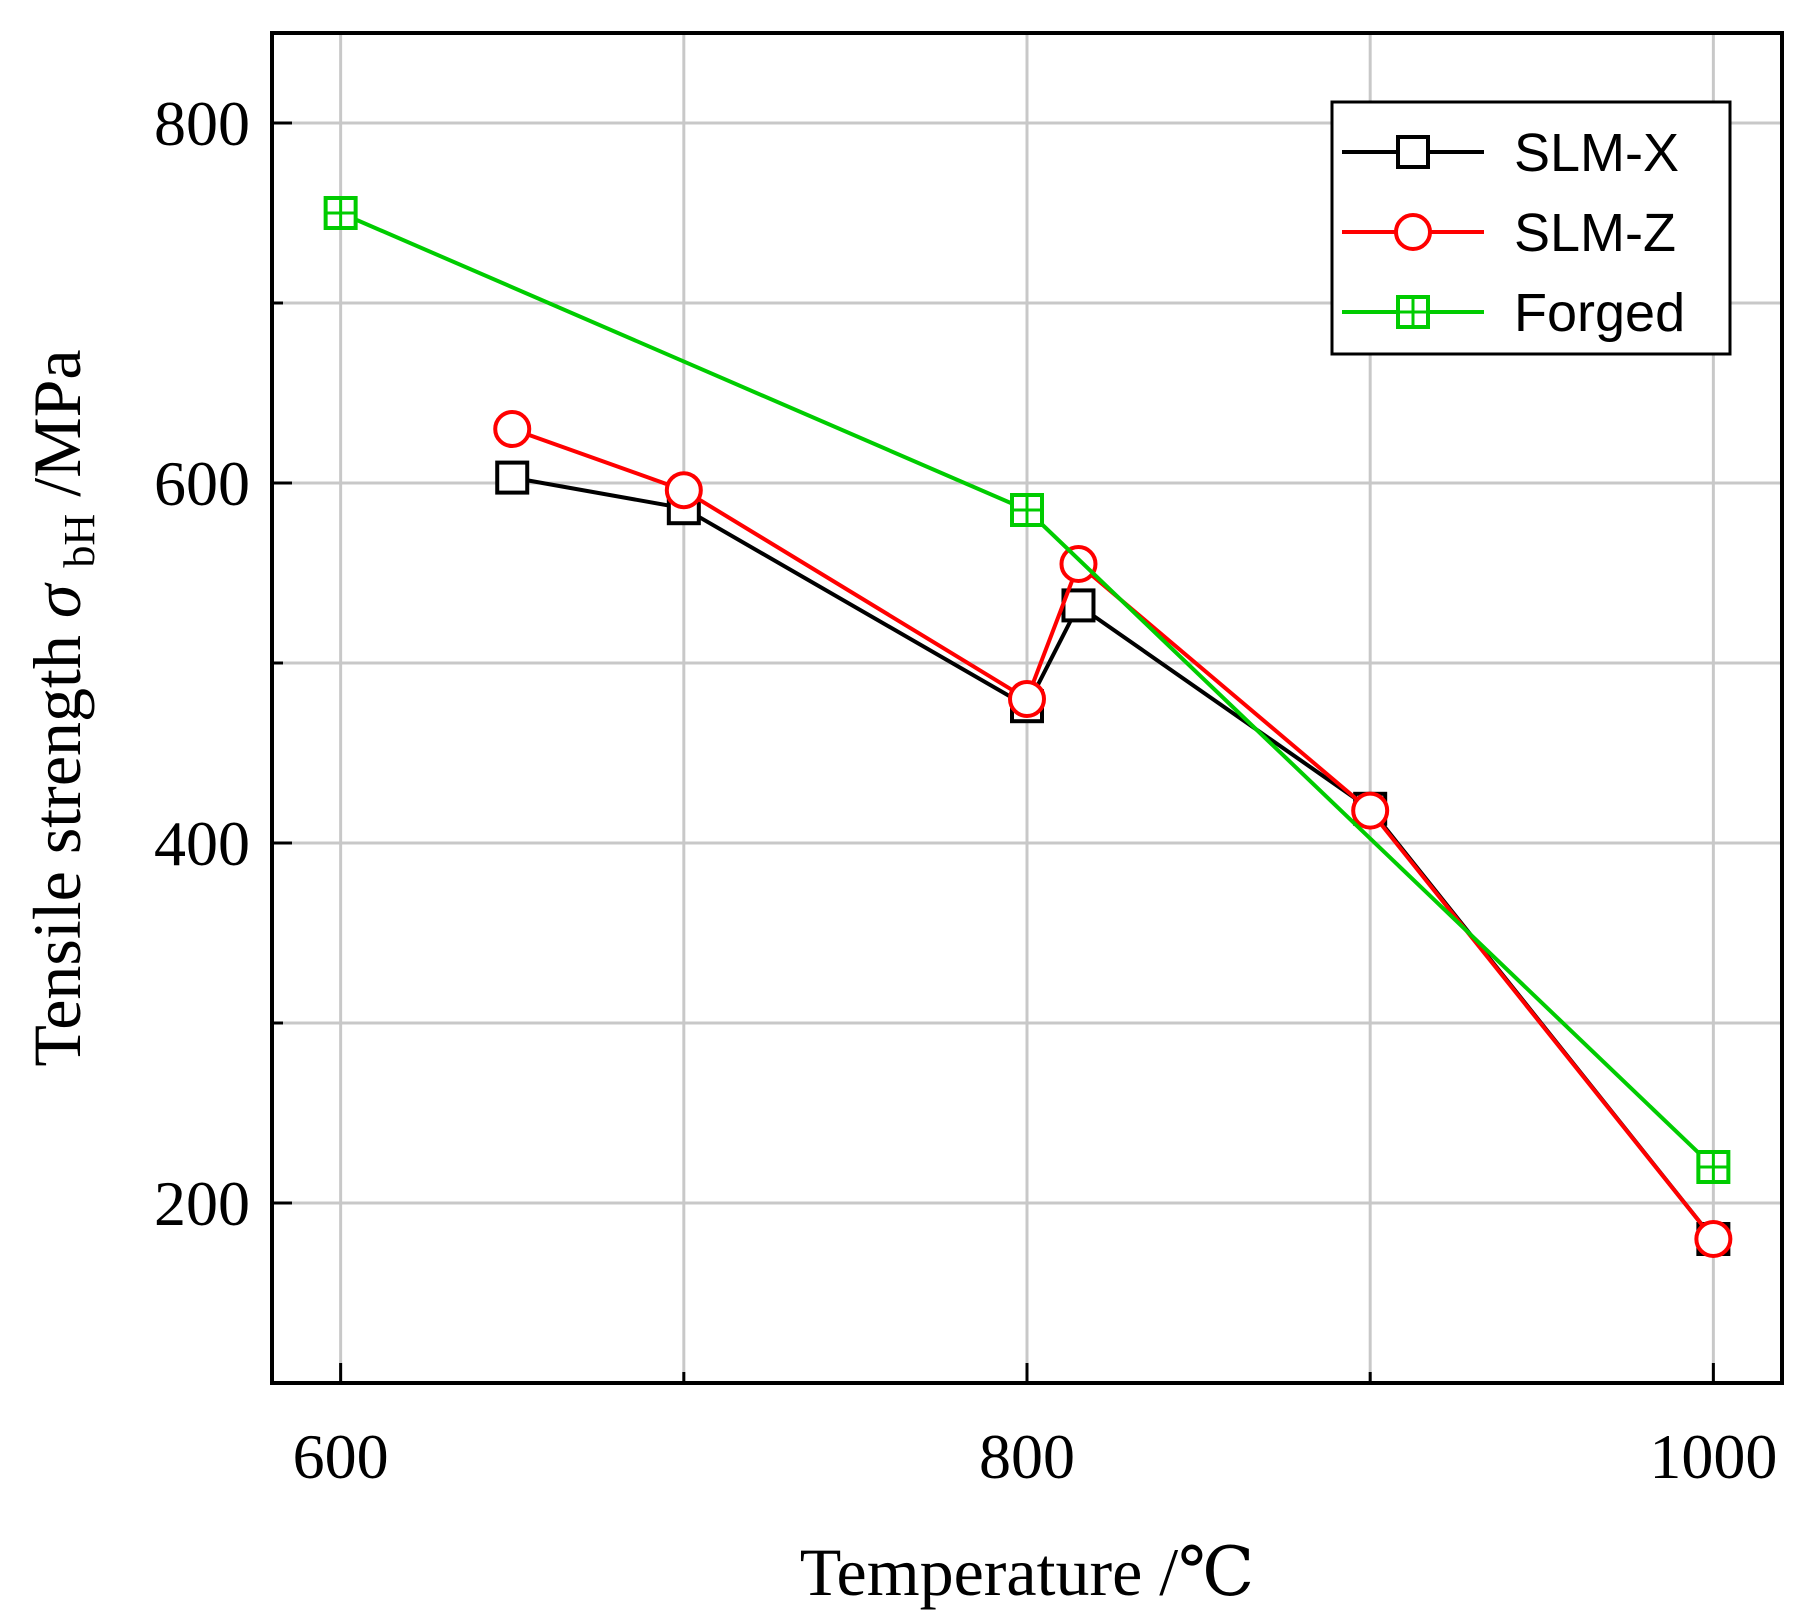  What do you see at coordinates (1510, 153) in the screenshot?
I see `legend-item-slm-x: SLM-X` at bounding box center [1510, 153].